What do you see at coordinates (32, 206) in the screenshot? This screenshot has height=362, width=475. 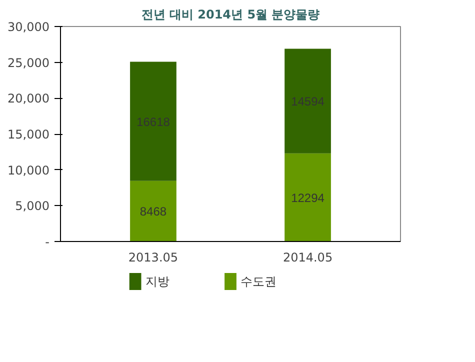 I see `y-tick-label: 5,000` at bounding box center [32, 206].